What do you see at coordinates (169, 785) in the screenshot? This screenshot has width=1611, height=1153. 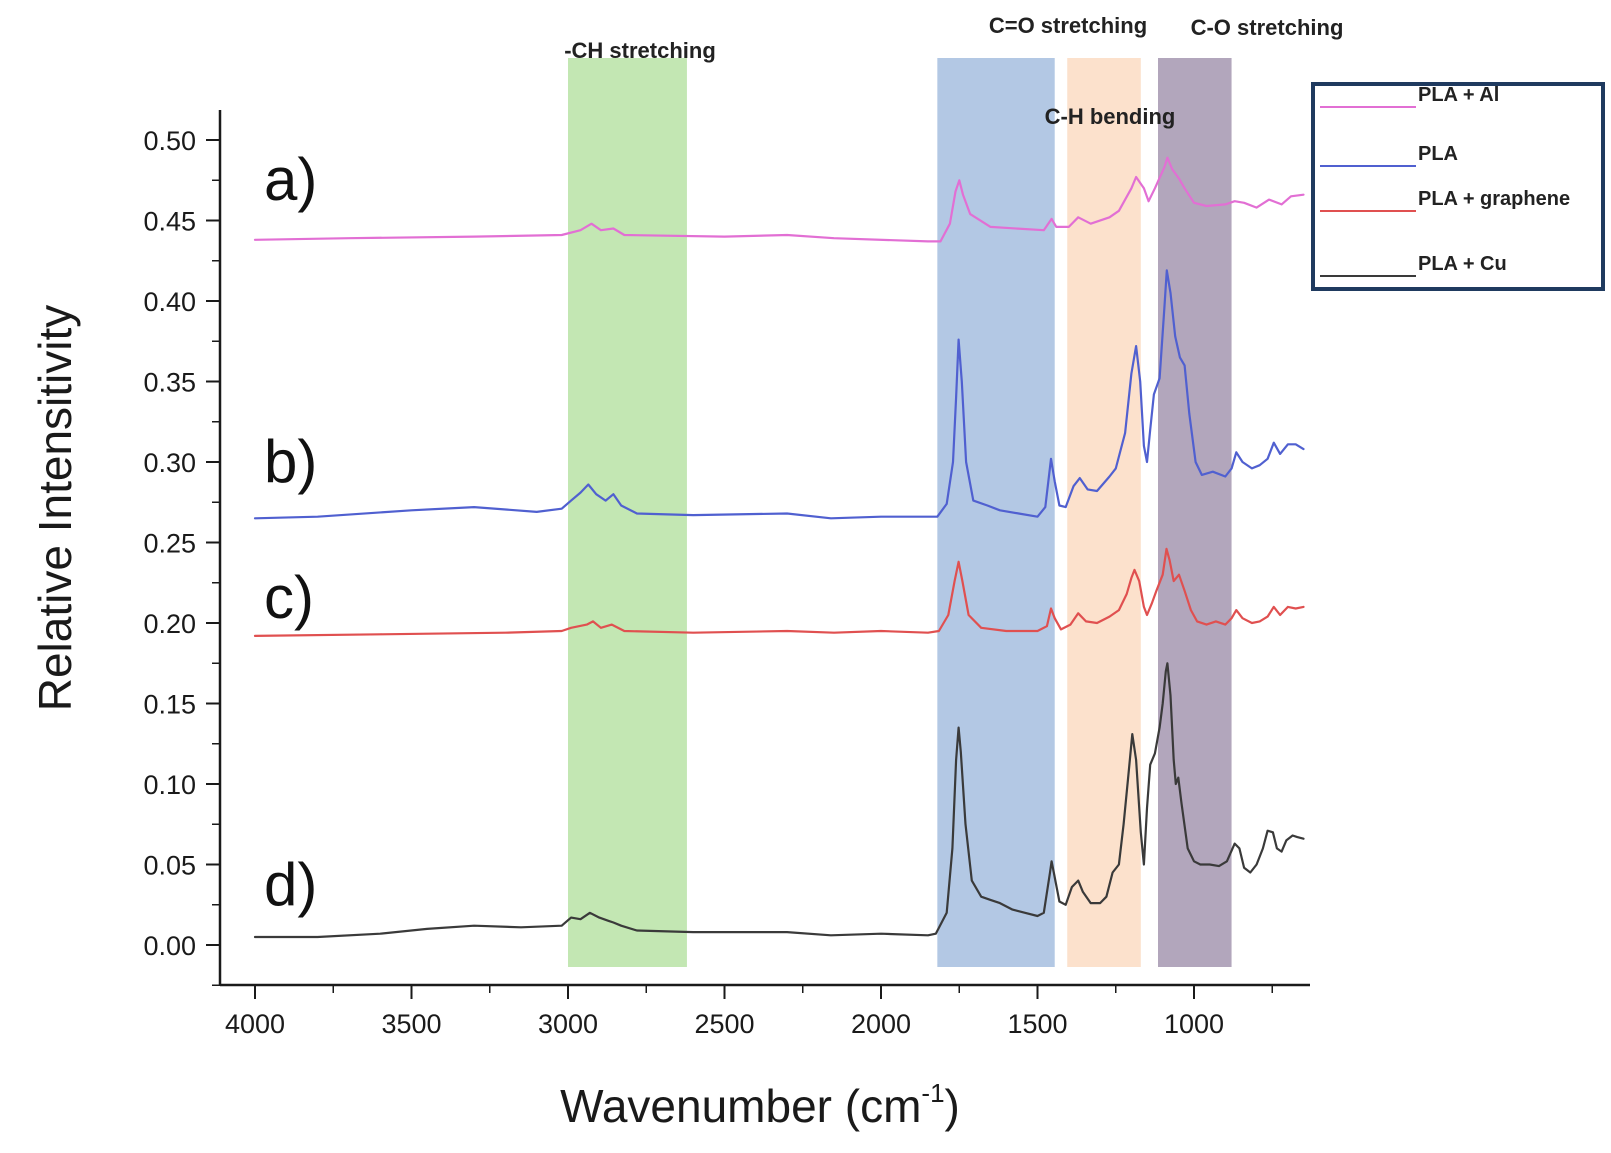 I see `y-tick-label-0.10: 0.10` at bounding box center [169, 785].